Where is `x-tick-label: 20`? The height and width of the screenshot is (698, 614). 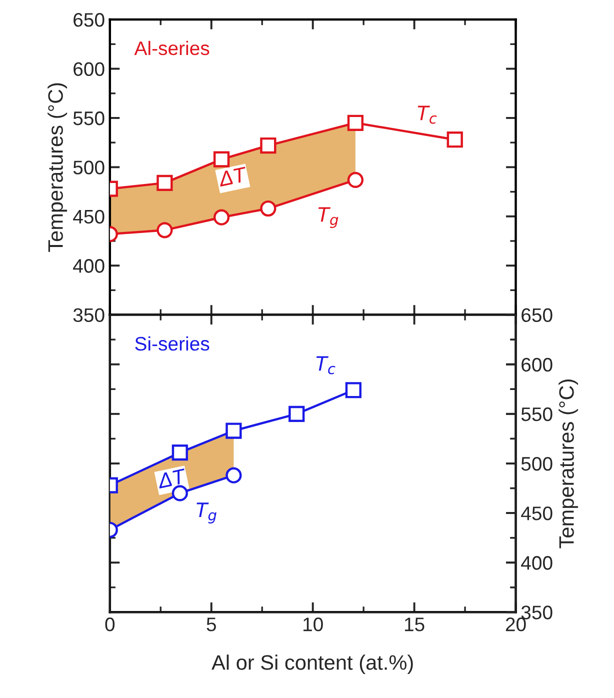
x-tick-label: 20 is located at coordinates (516, 625).